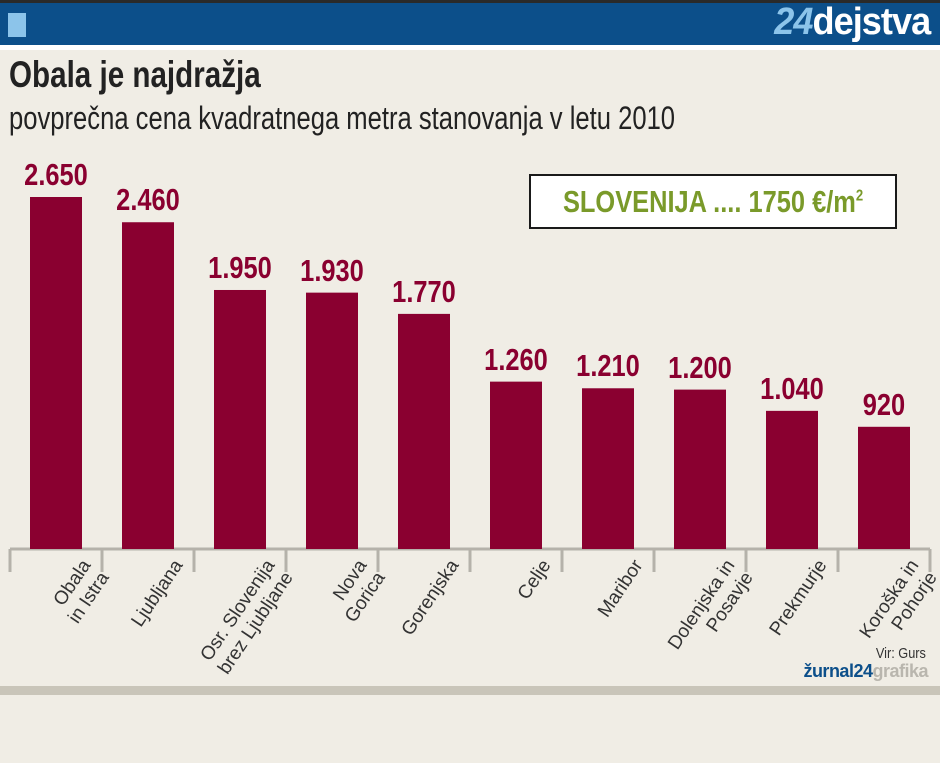 The width and height of the screenshot is (940, 763). I want to click on value-label: 2.650, so click(56, 174).